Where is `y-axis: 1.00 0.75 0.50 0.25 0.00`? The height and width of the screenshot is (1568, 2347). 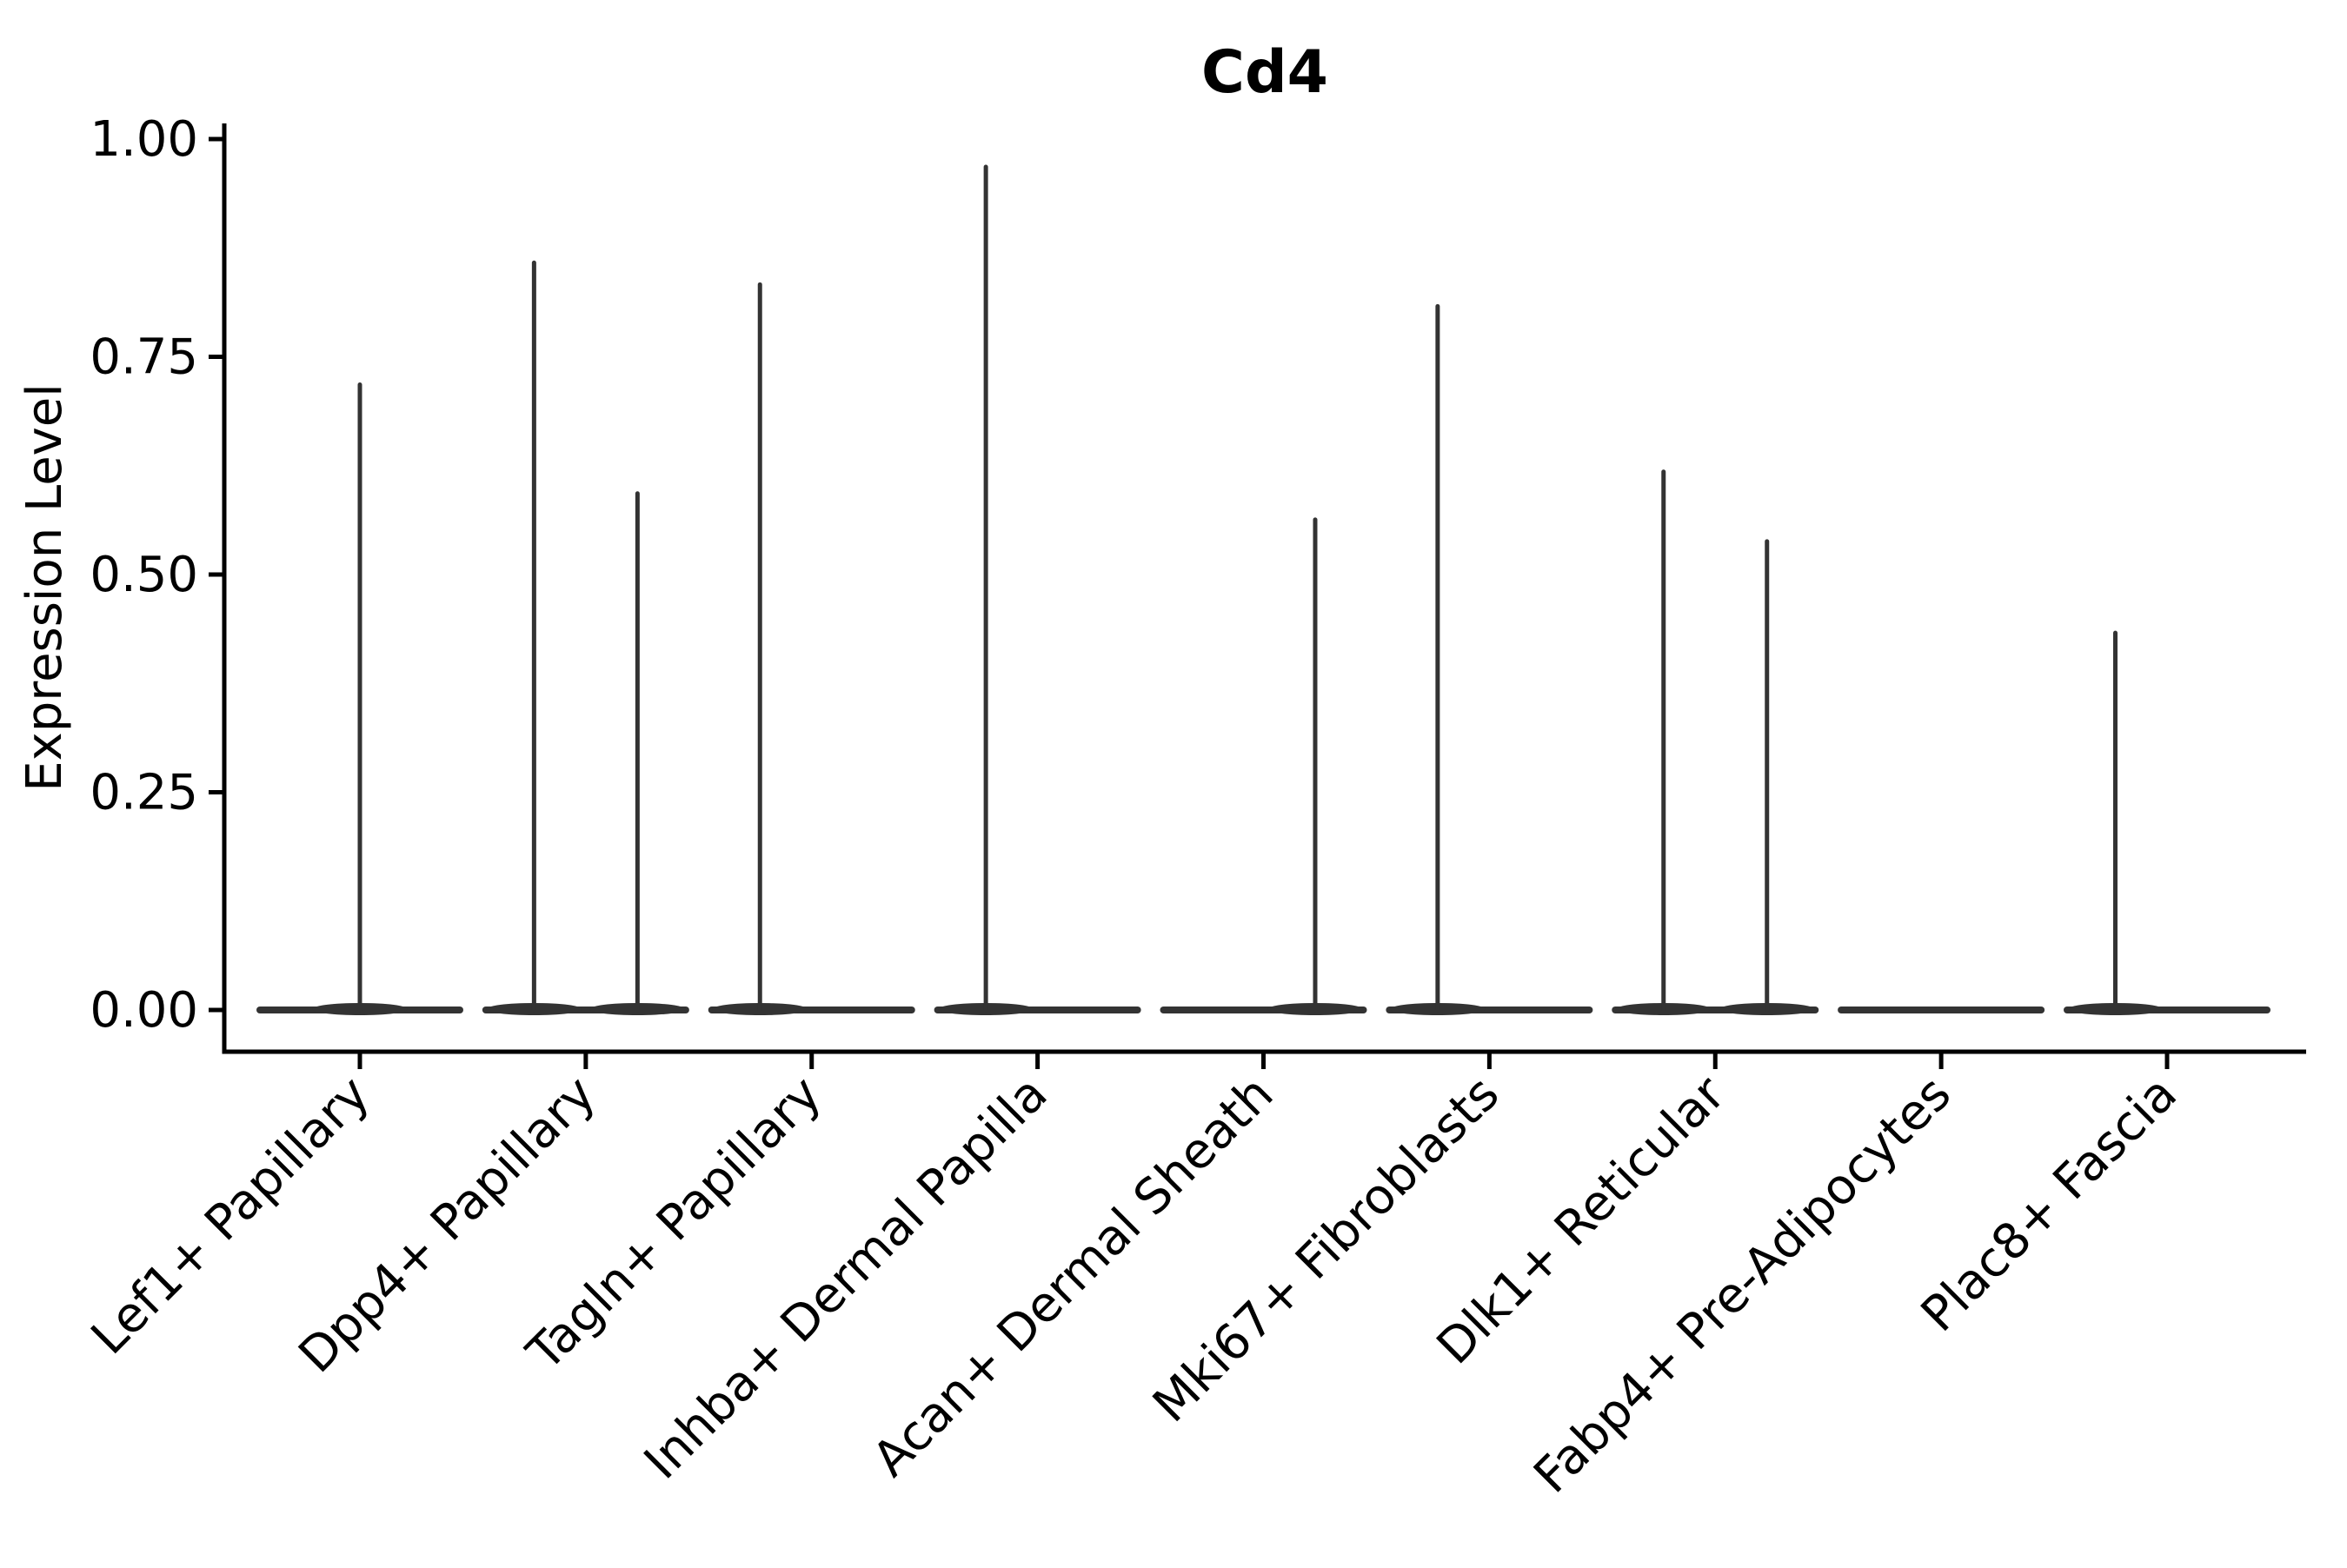 y-axis: 1.00 0.75 0.50 0.25 0.00 is located at coordinates (157, 575).